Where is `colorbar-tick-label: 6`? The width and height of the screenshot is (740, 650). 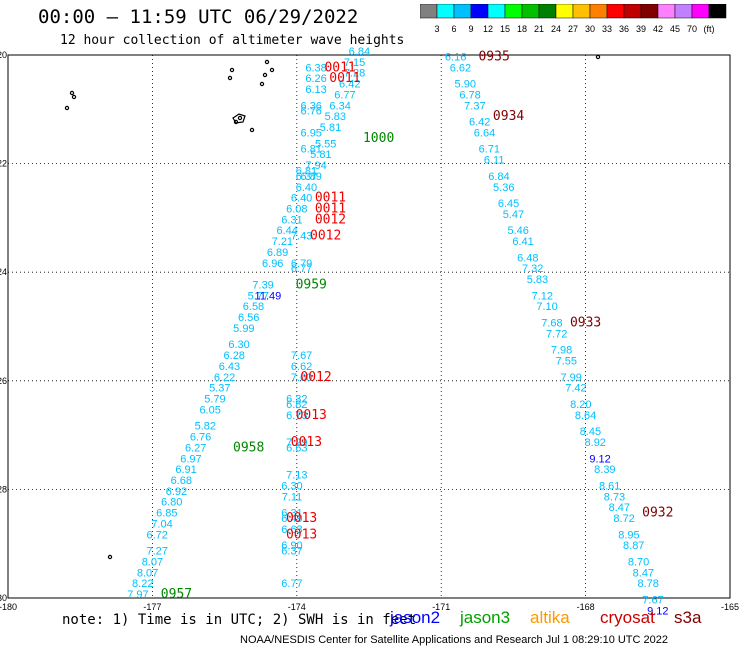 colorbar-tick-label: 6 is located at coordinates (453, 29).